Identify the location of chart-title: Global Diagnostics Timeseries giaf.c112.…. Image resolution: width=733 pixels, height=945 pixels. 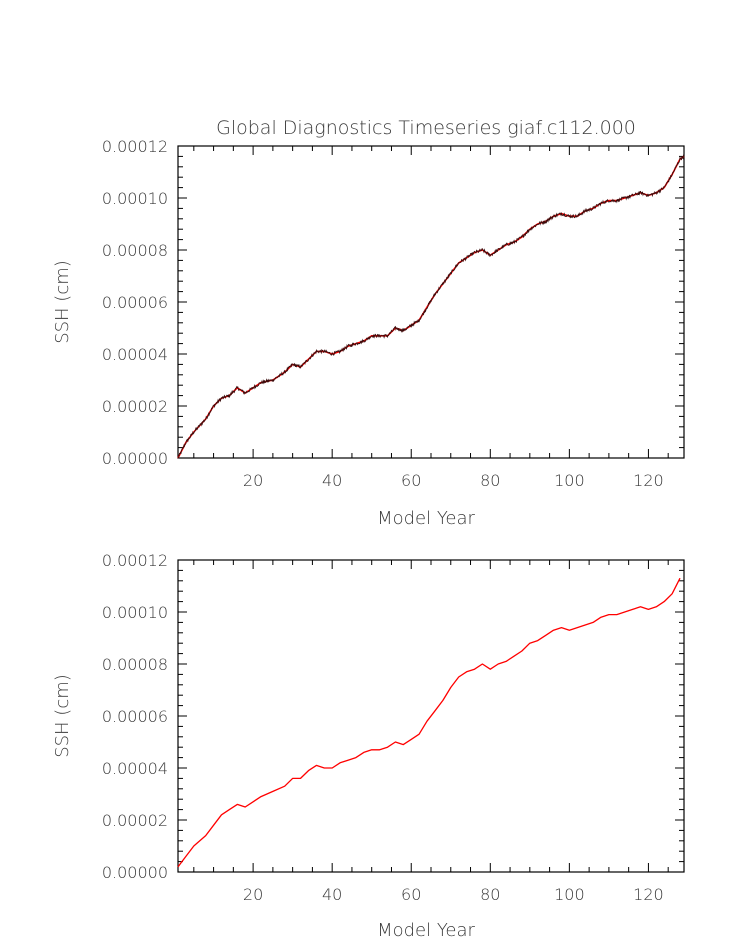
(426, 128).